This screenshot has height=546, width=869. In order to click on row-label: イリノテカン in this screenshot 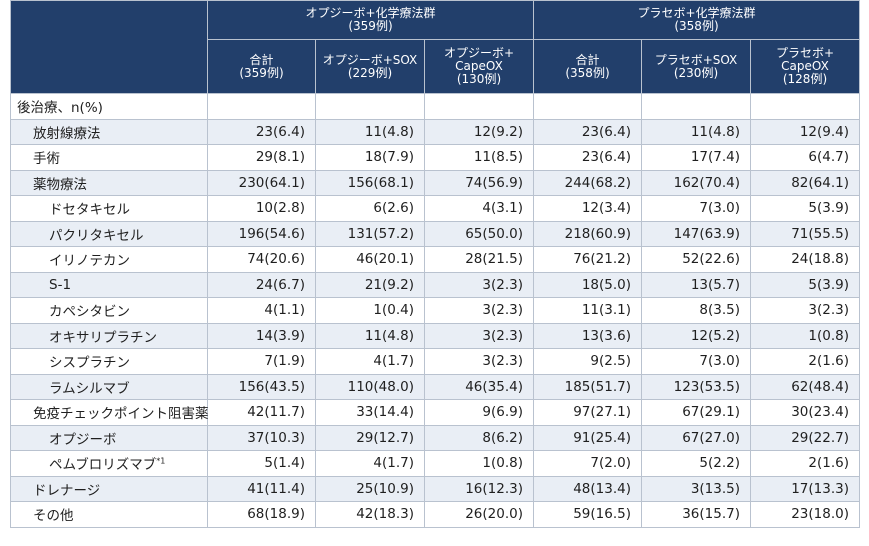, I will do `click(109, 259)`.